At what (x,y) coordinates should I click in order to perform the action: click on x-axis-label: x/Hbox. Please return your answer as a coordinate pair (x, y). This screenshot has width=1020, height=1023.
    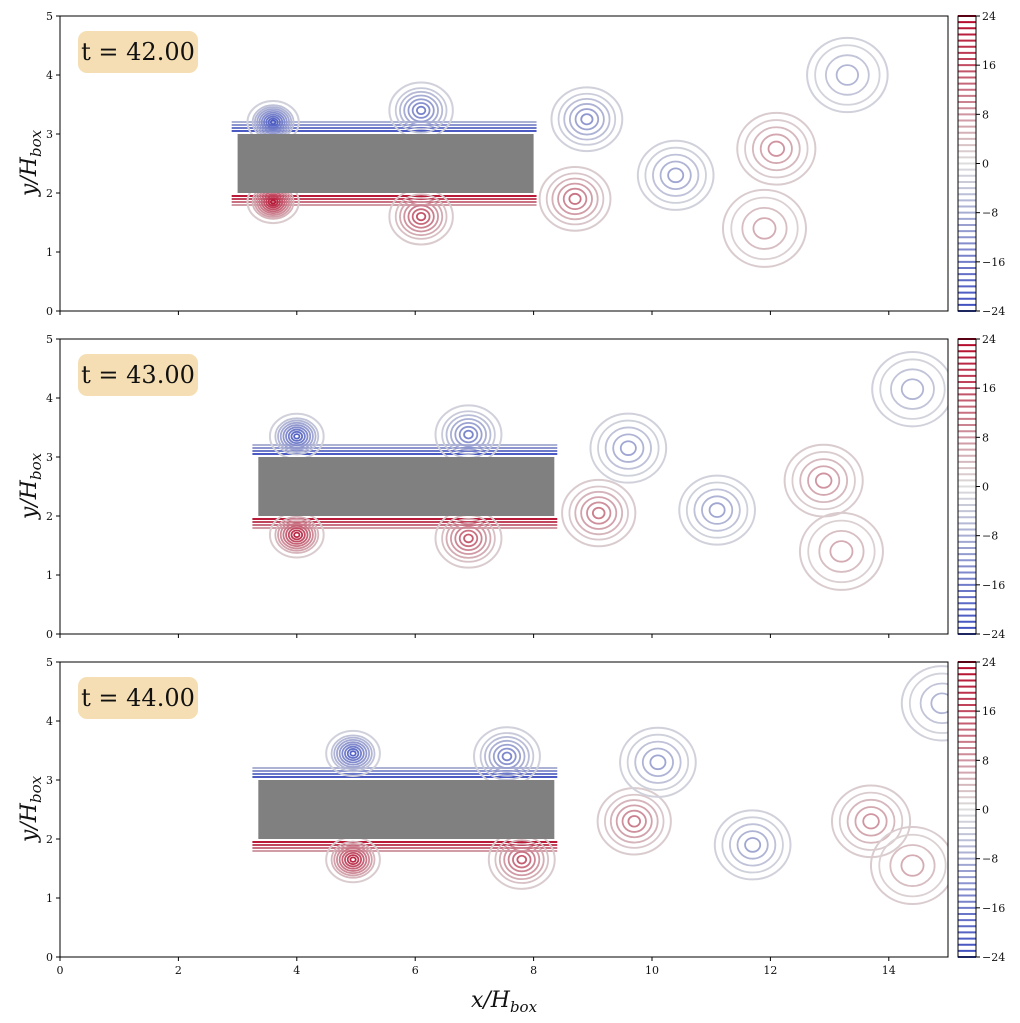
    Looking at the image, I should click on (504, 1002).